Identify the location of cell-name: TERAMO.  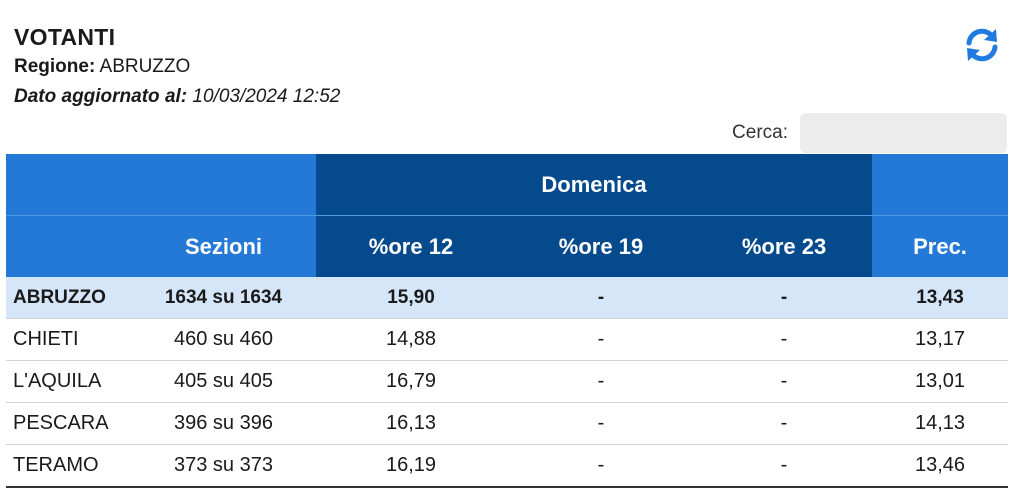
(68, 466).